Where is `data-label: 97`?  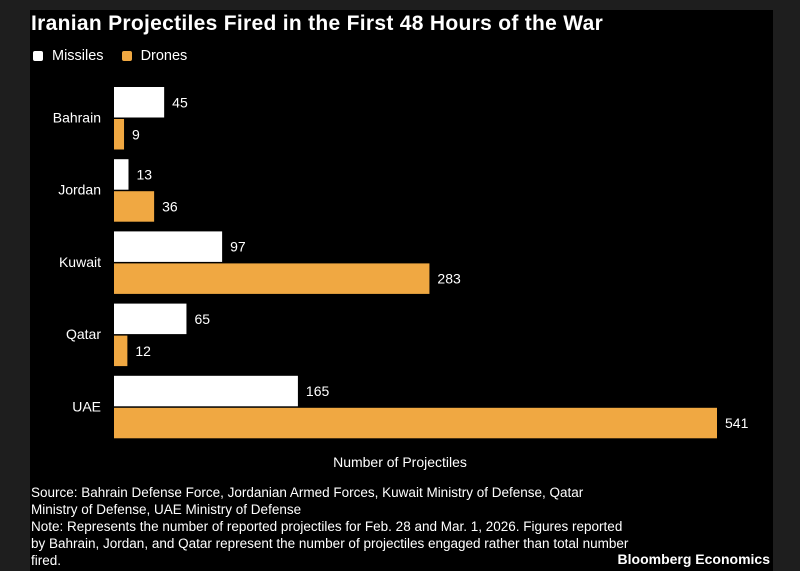
data-label: 97 is located at coordinates (238, 247).